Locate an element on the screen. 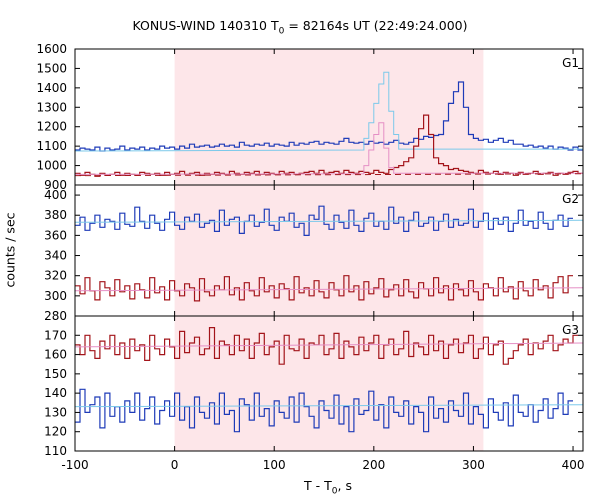 This screenshot has height=500, width=600. series-cyan-model is located at coordinates (329, 111).